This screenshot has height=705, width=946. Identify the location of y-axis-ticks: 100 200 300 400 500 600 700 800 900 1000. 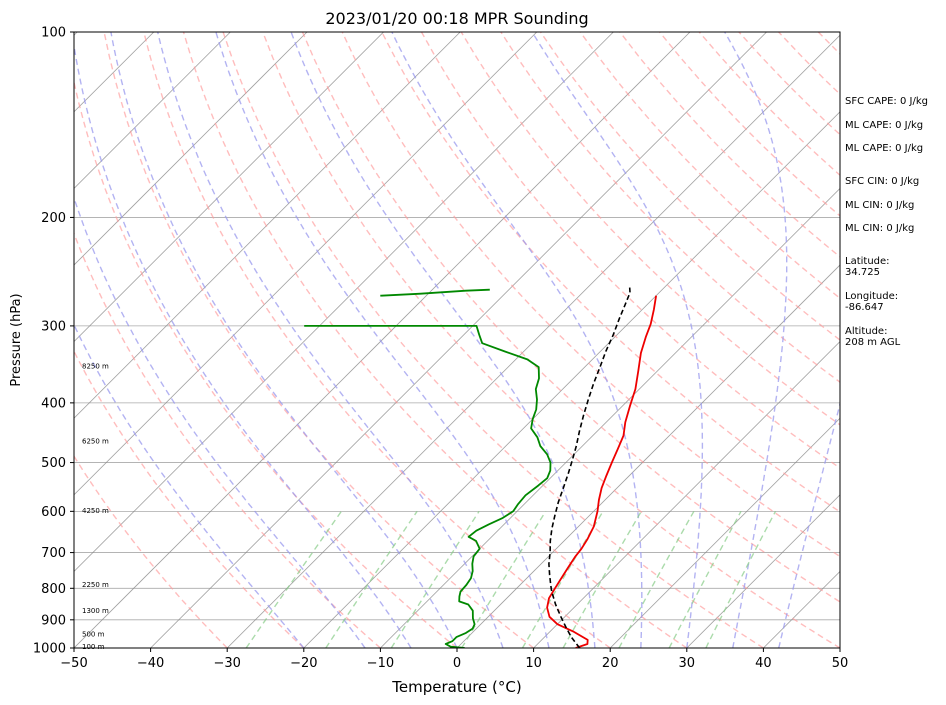
(53, 341).